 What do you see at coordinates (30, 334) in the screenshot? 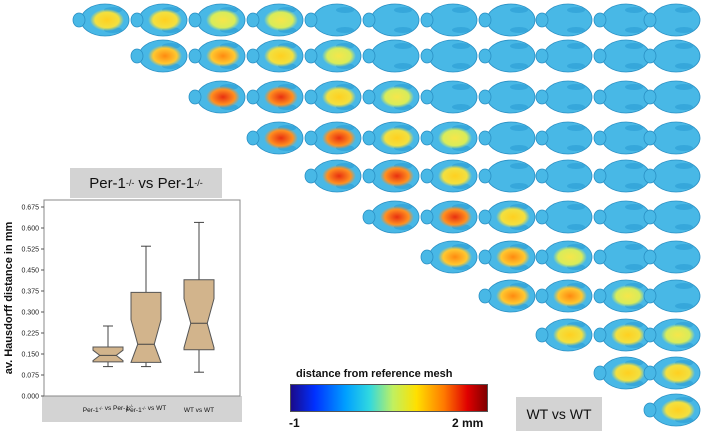
I see `y-tick-label: 0.225` at bounding box center [30, 334].